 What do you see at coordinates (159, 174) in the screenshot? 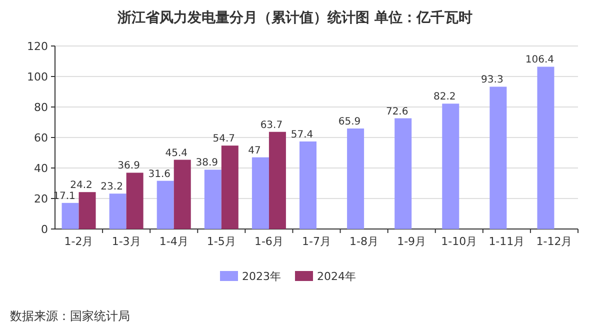
I see `data-label: 31.6` at bounding box center [159, 174].